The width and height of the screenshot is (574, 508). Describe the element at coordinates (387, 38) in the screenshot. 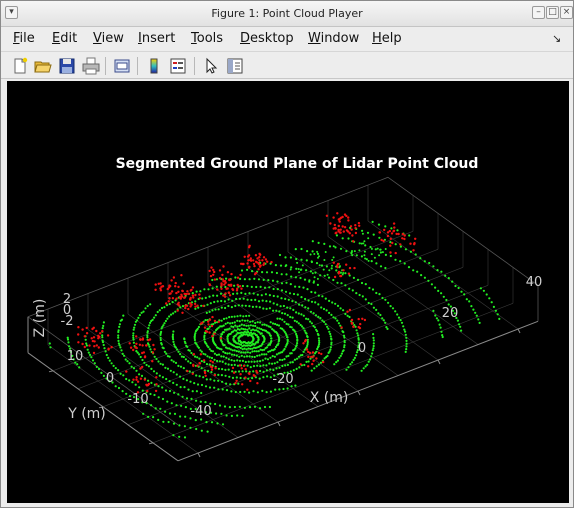

I see `menu-help: Help` at that location.